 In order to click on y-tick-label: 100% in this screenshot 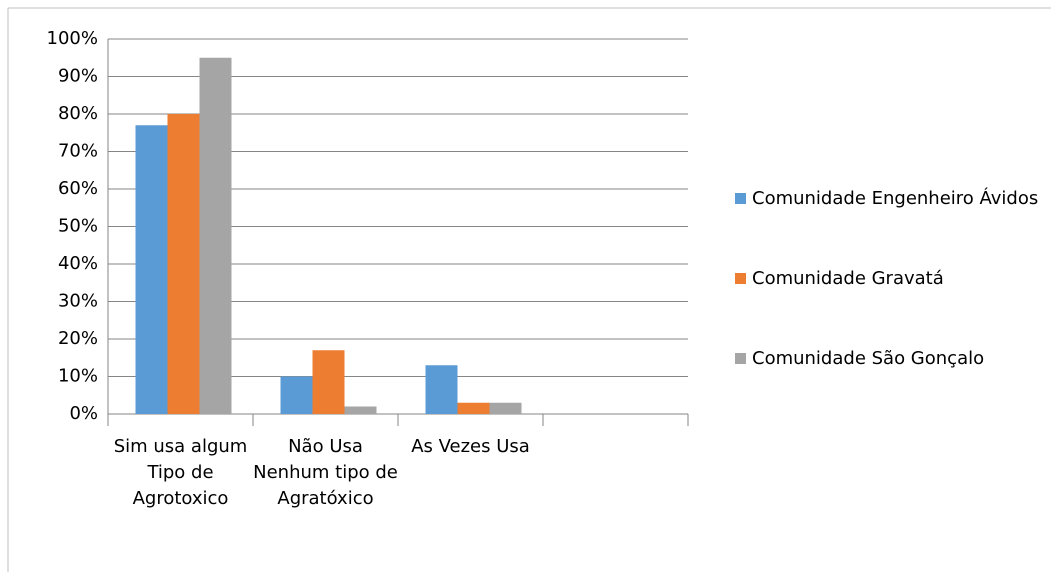, I will do `click(72, 38)`.